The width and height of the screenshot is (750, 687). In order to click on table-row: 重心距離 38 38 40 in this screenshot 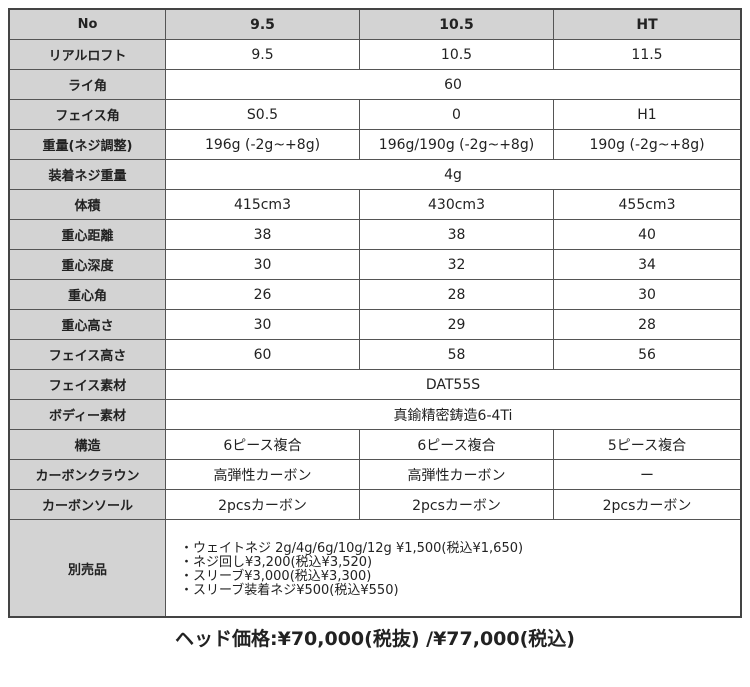, I will do `click(375, 234)`.